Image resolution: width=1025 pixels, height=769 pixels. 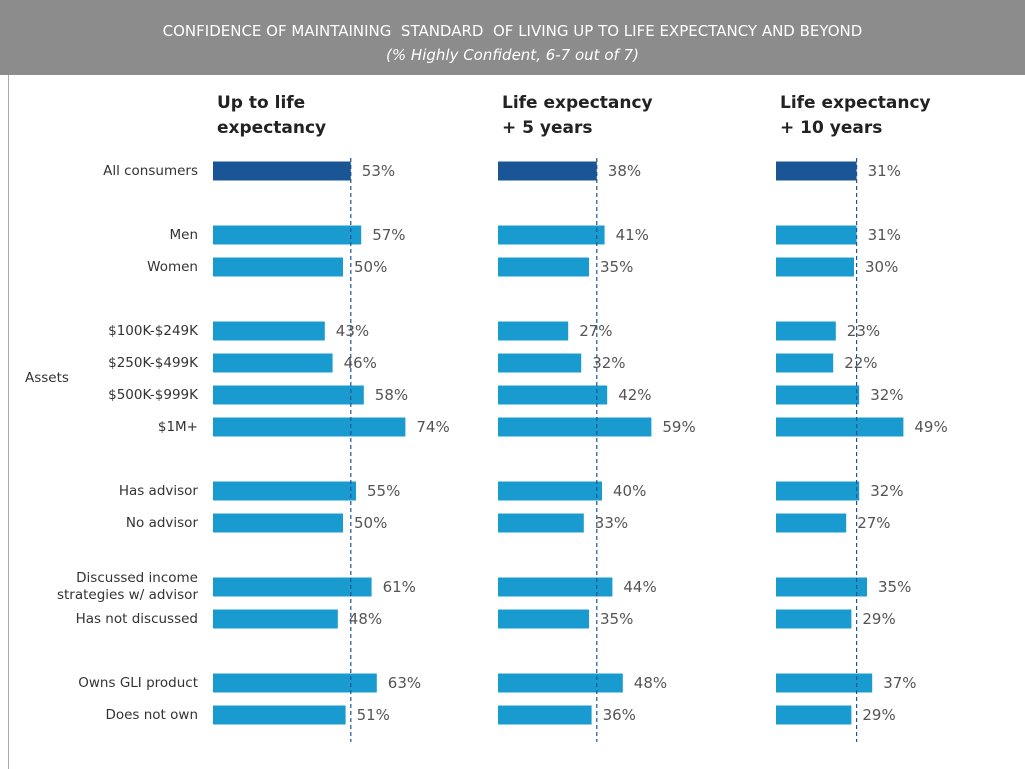 I want to click on value-label: 30%, so click(x=882, y=267).